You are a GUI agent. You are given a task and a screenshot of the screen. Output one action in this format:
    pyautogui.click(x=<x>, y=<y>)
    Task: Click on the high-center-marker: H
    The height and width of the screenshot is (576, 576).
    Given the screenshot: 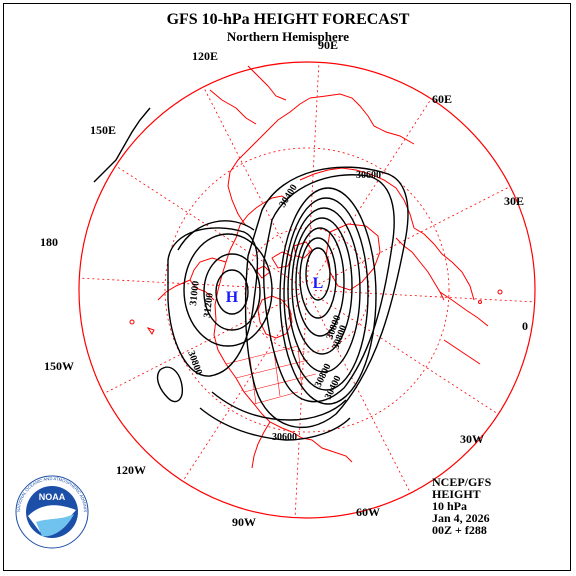 What is the action you would take?
    pyautogui.click(x=232, y=297)
    